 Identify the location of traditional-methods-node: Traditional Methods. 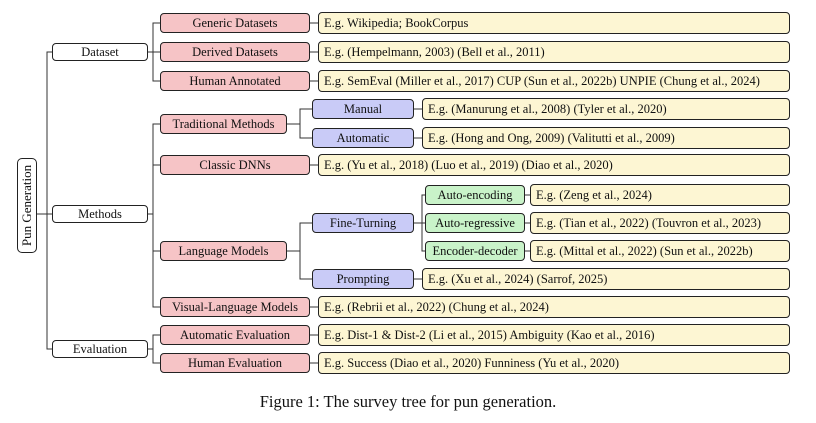
(223, 124).